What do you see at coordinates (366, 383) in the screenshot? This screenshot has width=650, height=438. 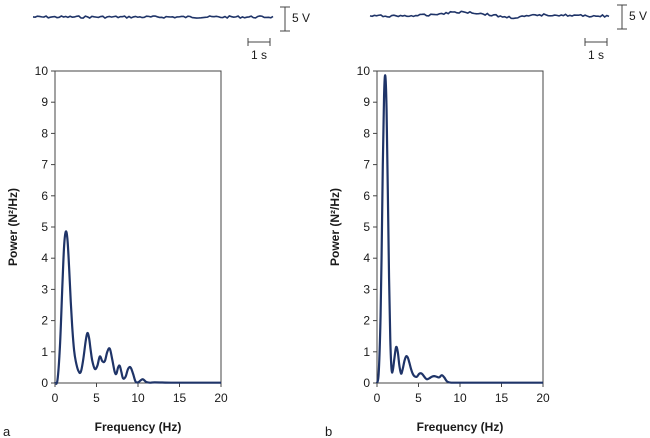 I see `y-tick-label-b-0: 0` at bounding box center [366, 383].